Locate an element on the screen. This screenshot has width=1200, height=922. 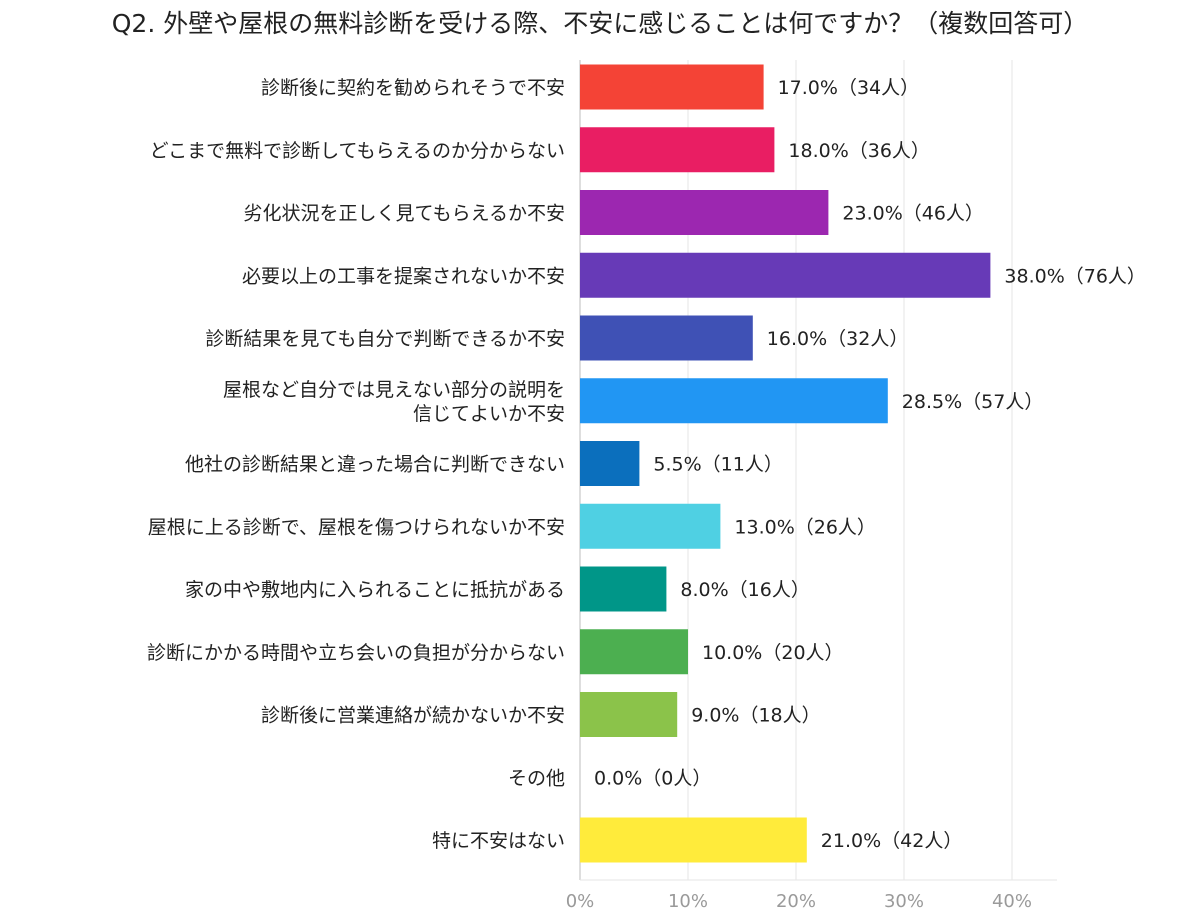
value-label: 10.0%（20人） is located at coordinates (773, 653).